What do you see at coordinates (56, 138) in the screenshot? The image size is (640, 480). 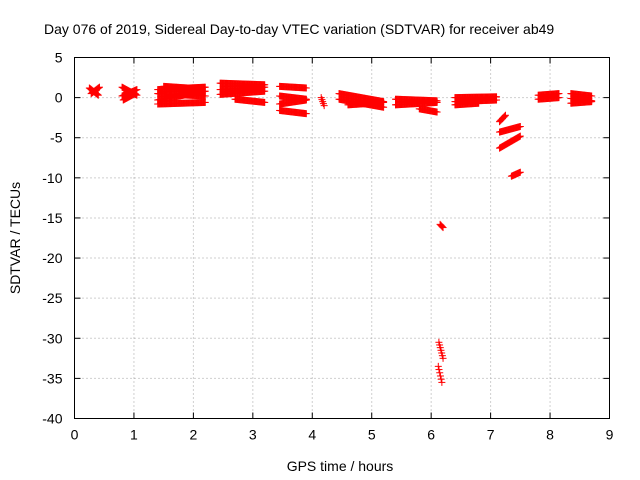 I see `y-tick-label: -5` at bounding box center [56, 138].